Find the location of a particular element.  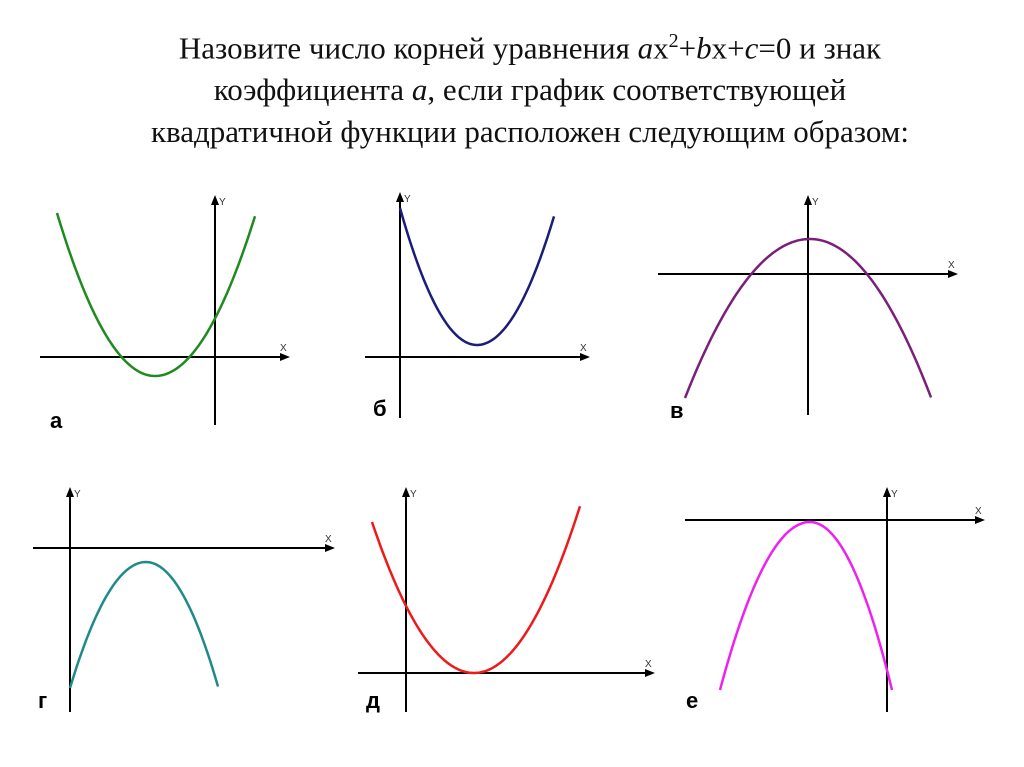

graph-1: X Yа is located at coordinates (165, 314).